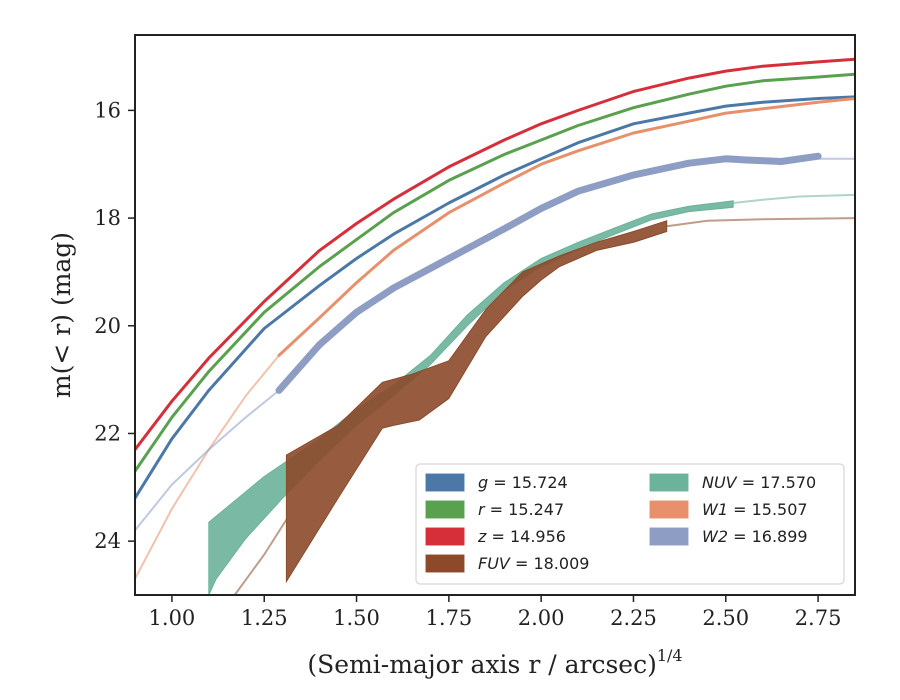 The height and width of the screenshot is (700, 900). I want to click on y-tick-label: 24, so click(107, 541).